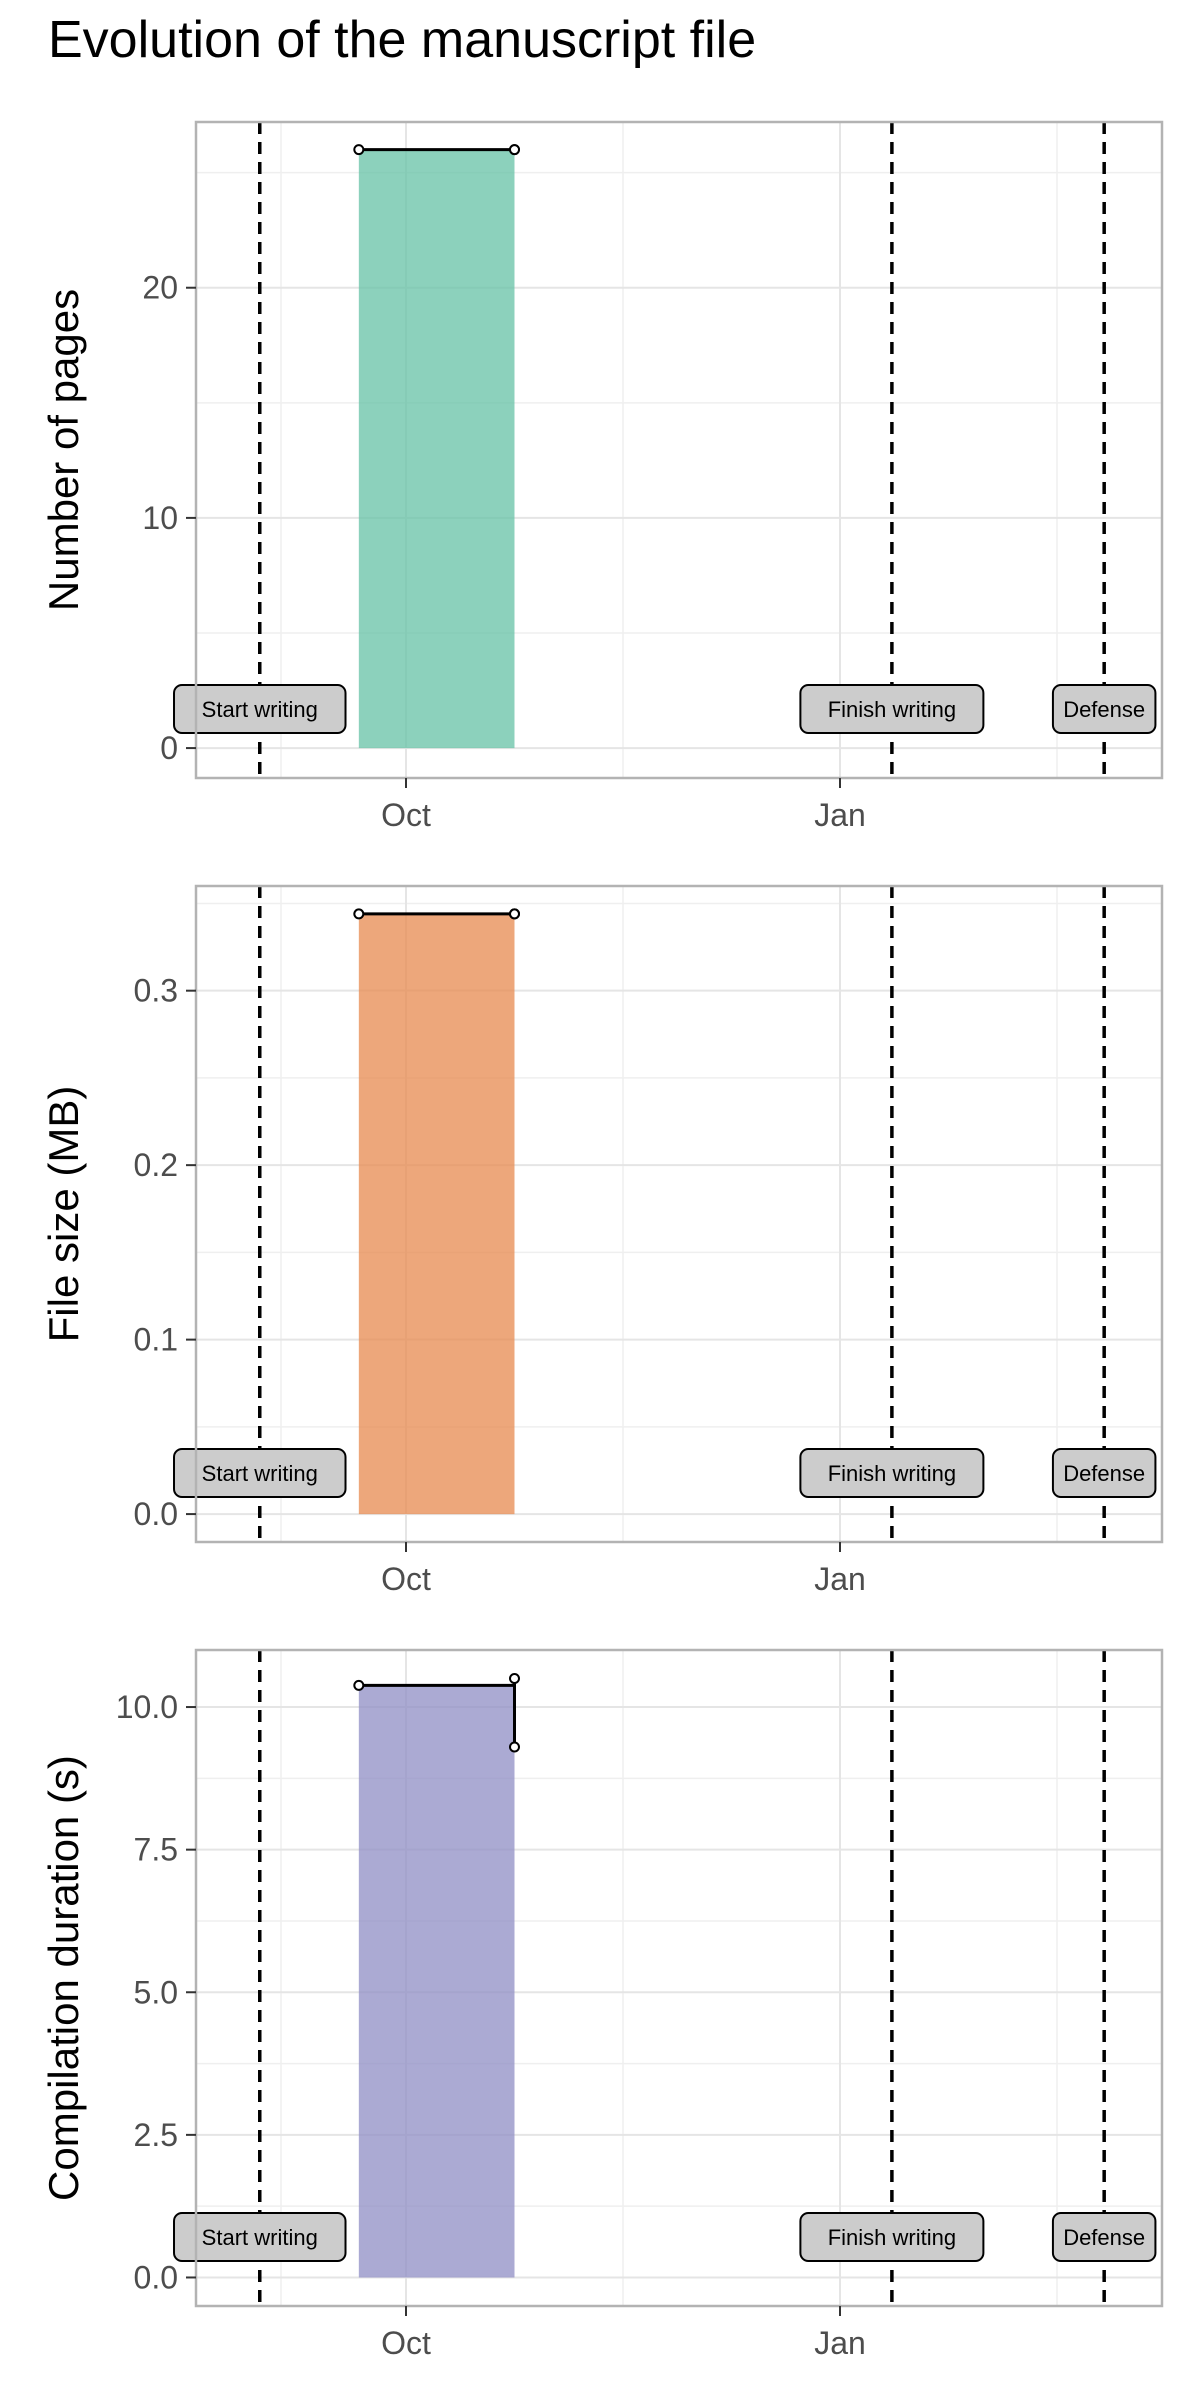 Image resolution: width=1200 pixels, height=2400 pixels. What do you see at coordinates (63, 1214) in the screenshot?
I see `y-axis-title: File size (MB)` at bounding box center [63, 1214].